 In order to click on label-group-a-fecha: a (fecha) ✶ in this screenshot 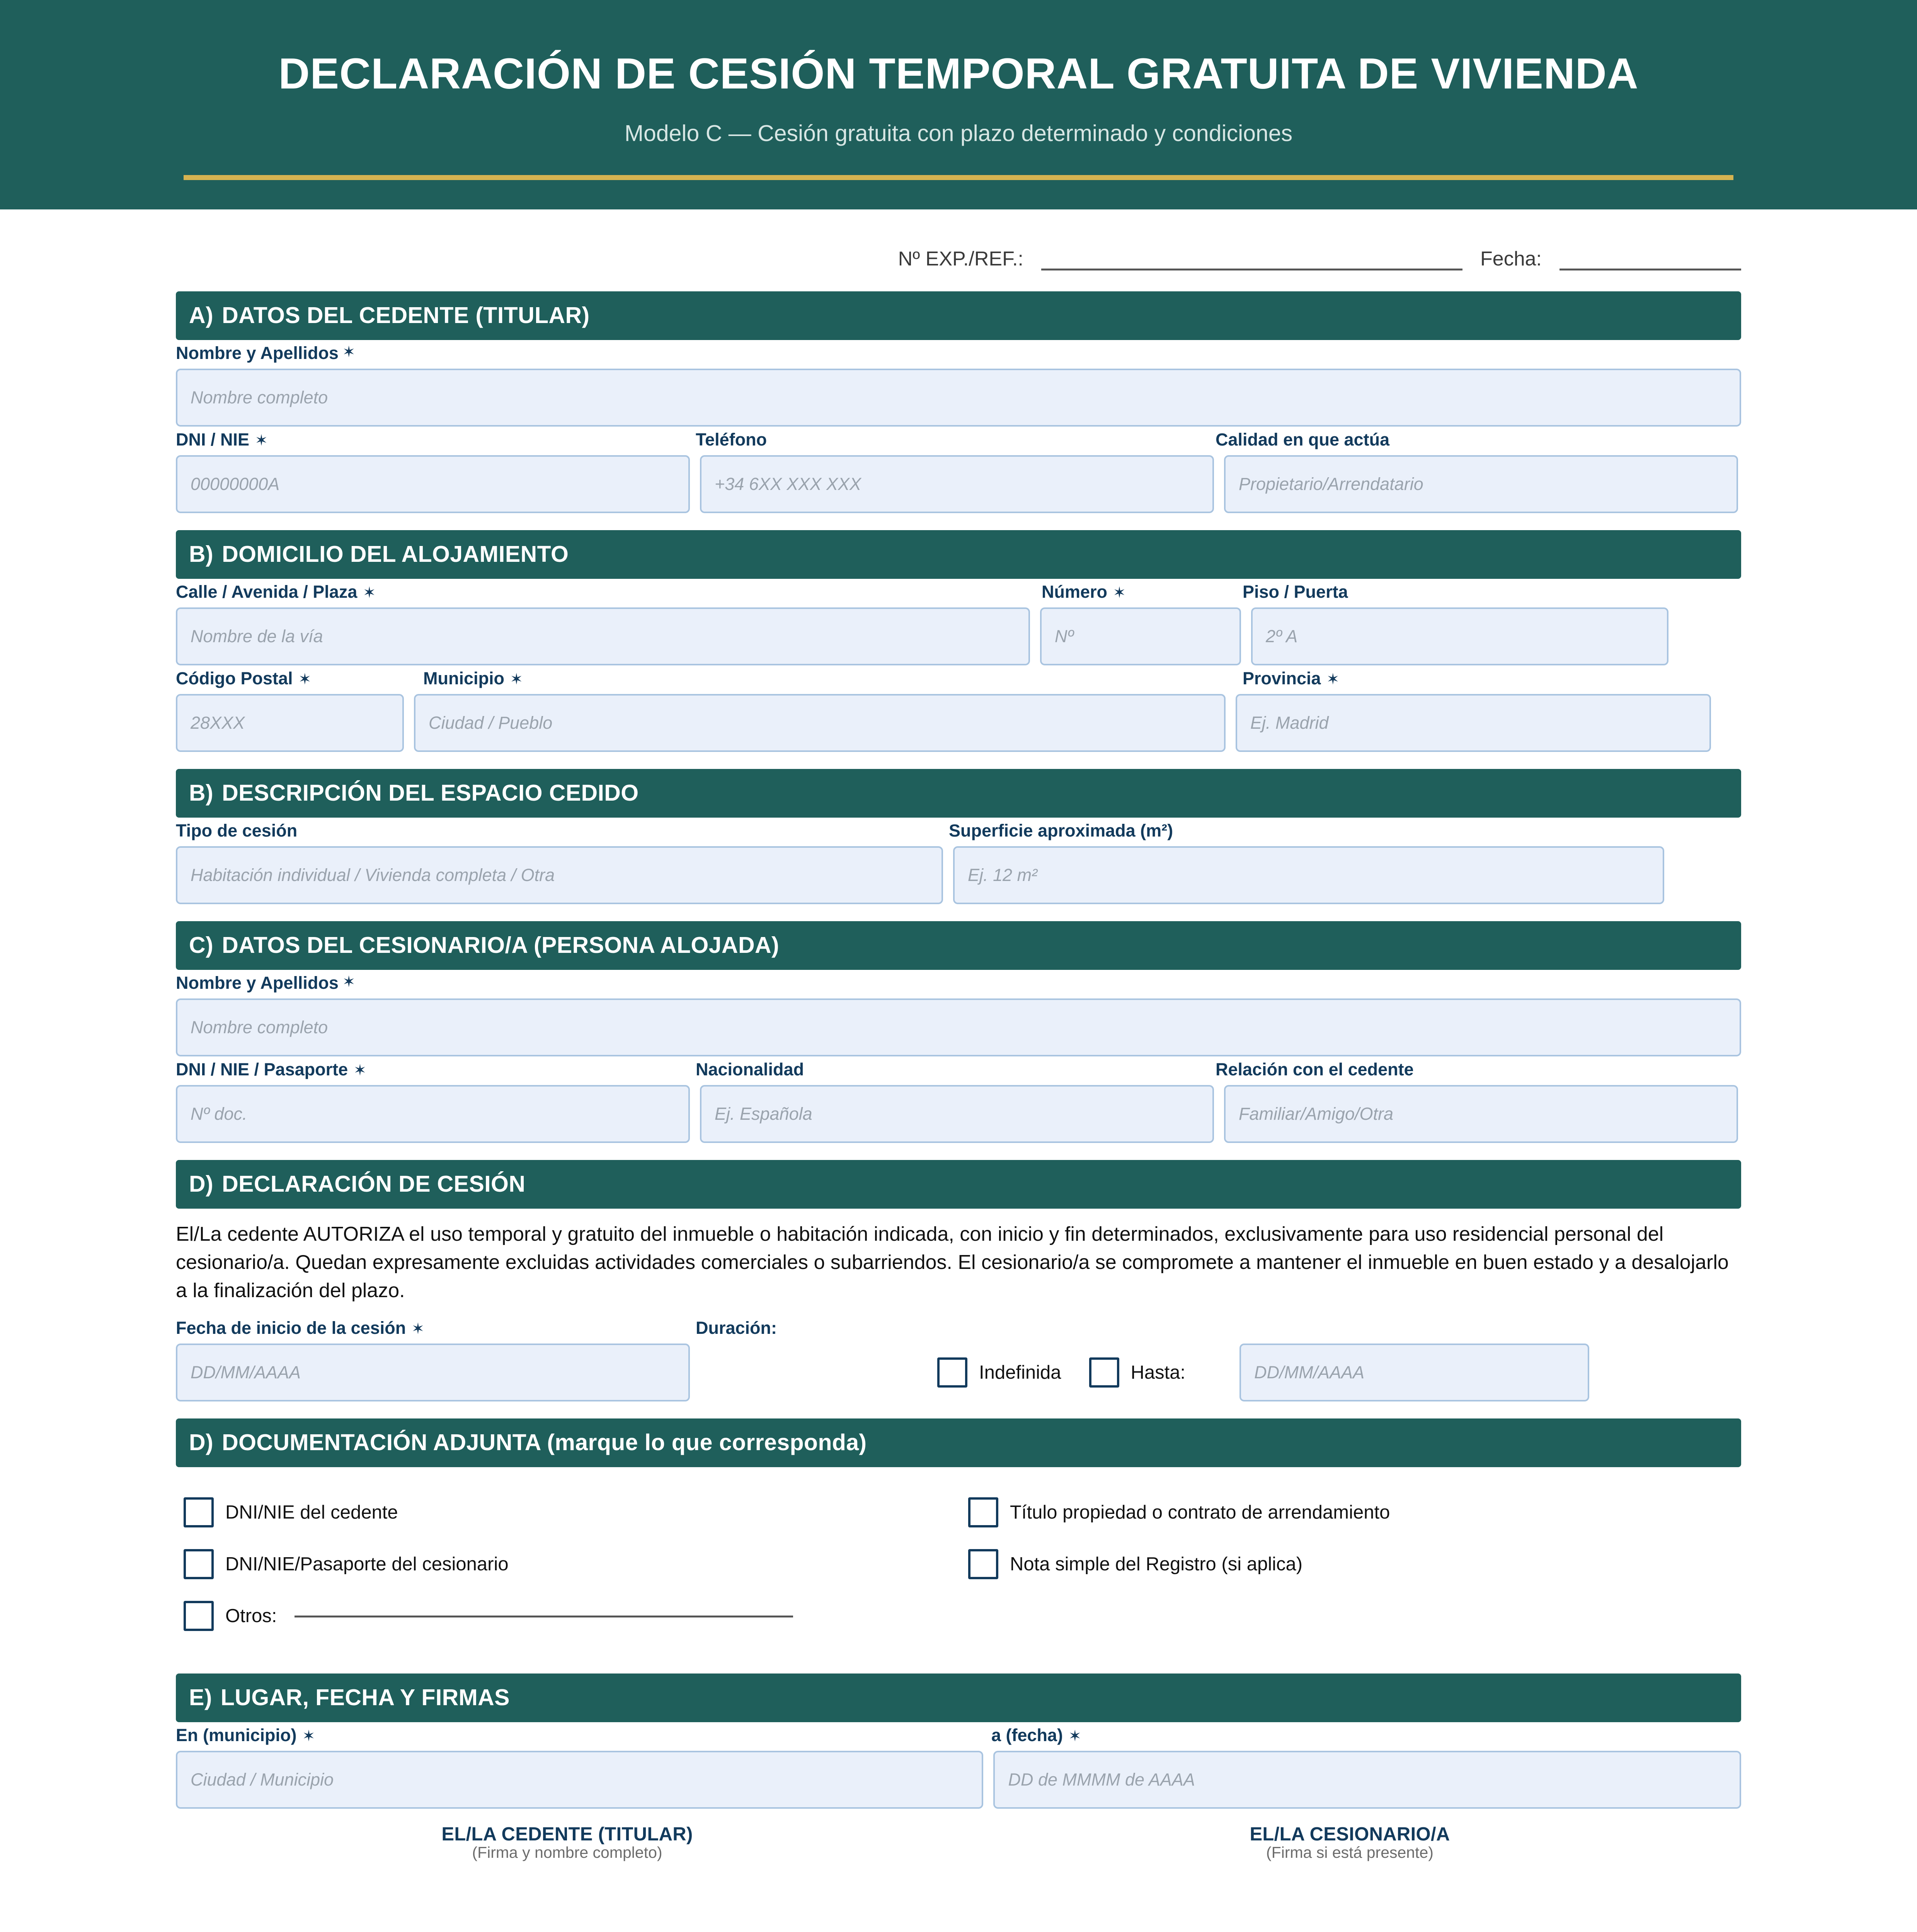, I will do `click(1036, 1735)`.